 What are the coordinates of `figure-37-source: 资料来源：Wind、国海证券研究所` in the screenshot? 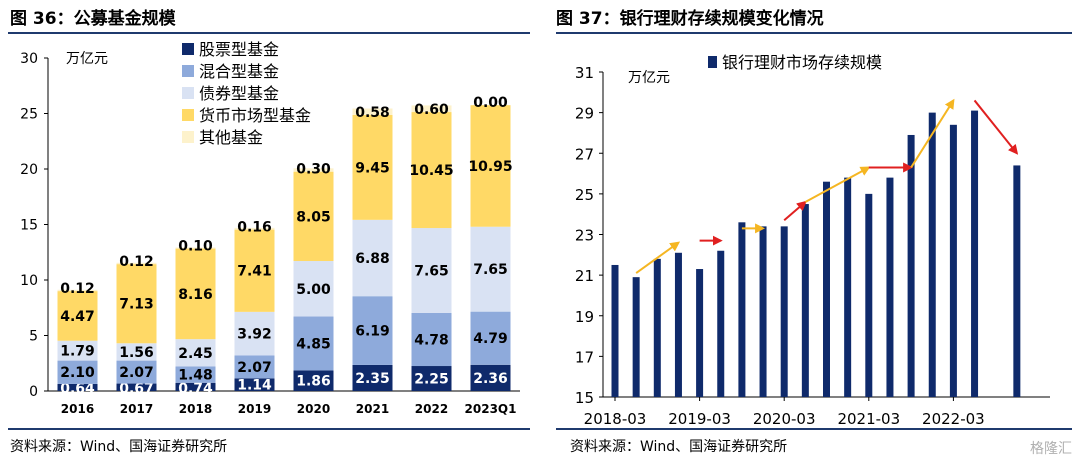 It's located at (679, 447).